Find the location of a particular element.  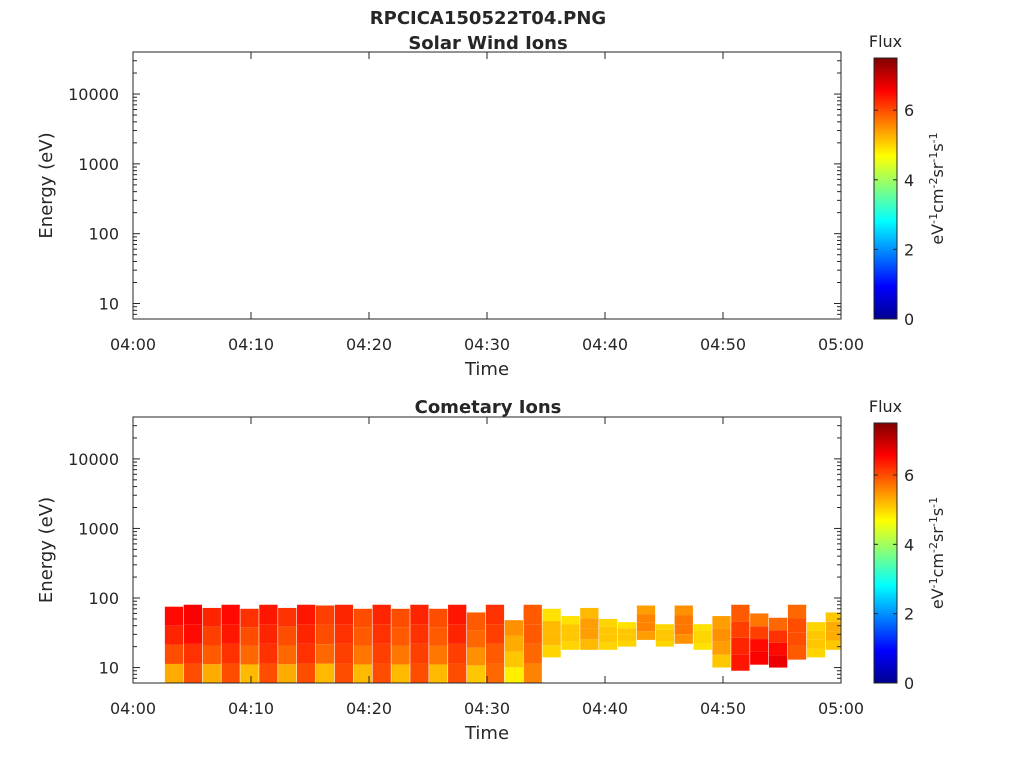

colorbar-tick-label: 6 is located at coordinates (909, 110).